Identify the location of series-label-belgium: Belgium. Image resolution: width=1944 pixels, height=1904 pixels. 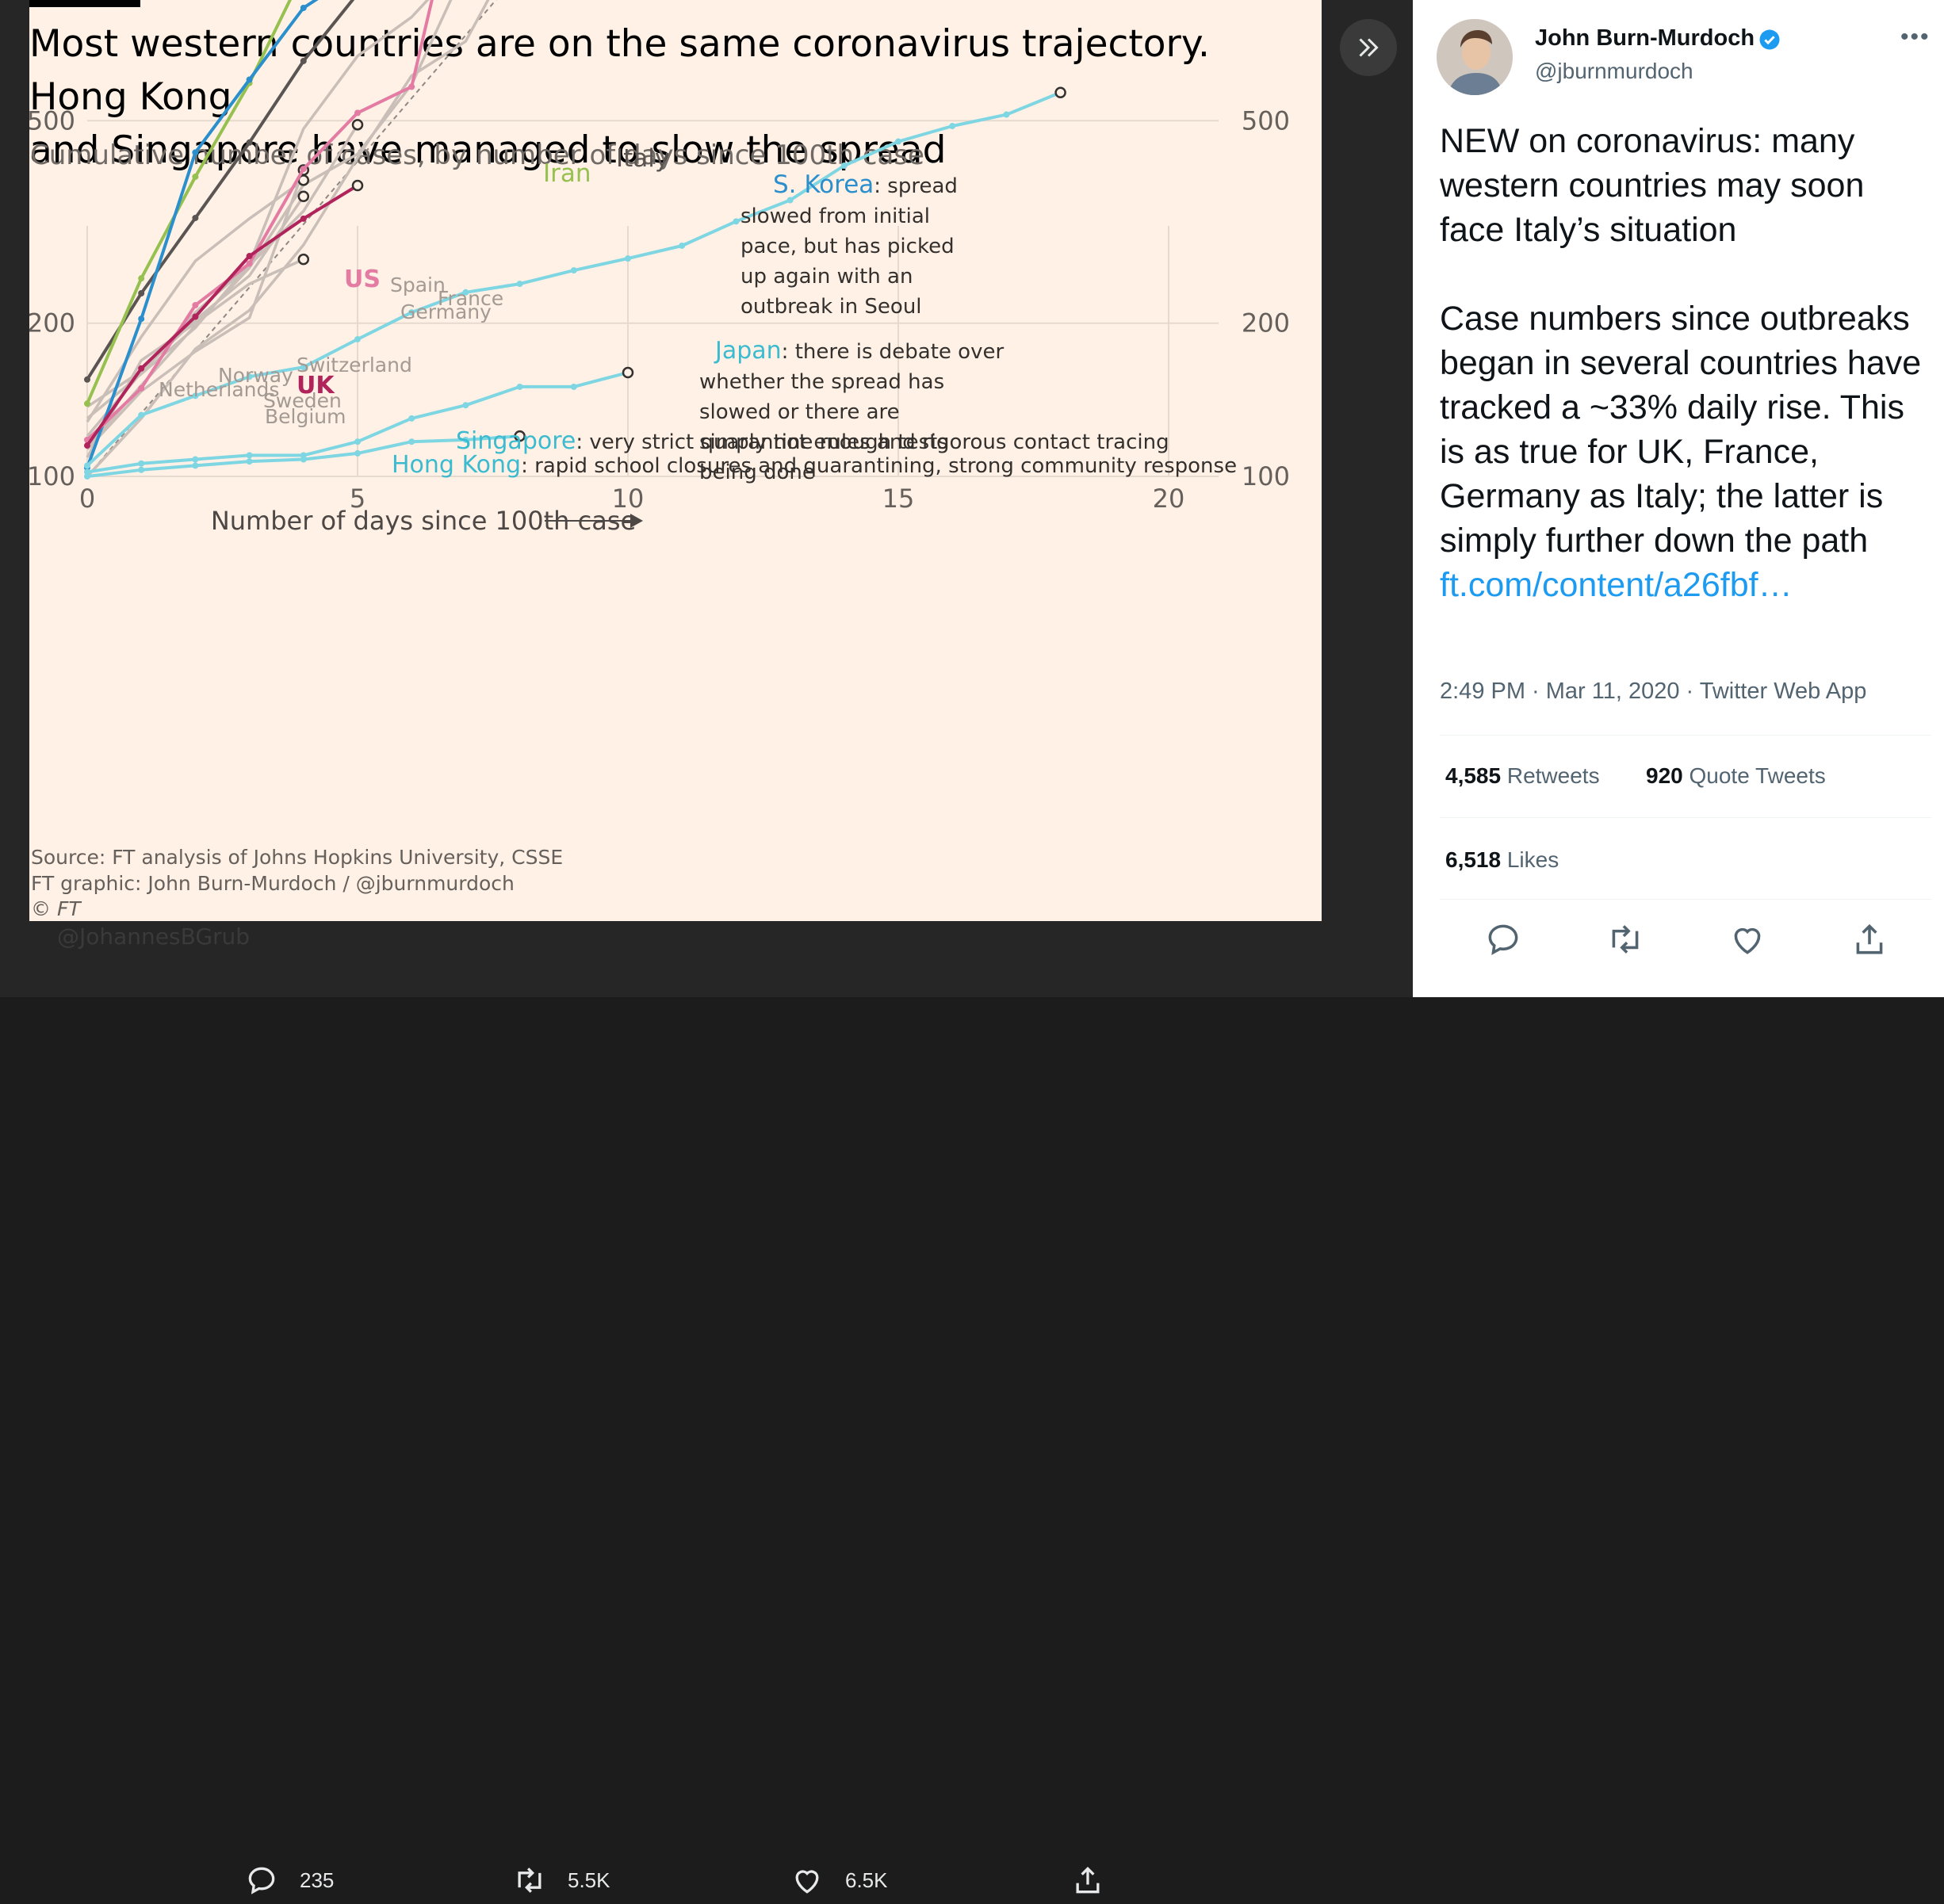
(305, 416).